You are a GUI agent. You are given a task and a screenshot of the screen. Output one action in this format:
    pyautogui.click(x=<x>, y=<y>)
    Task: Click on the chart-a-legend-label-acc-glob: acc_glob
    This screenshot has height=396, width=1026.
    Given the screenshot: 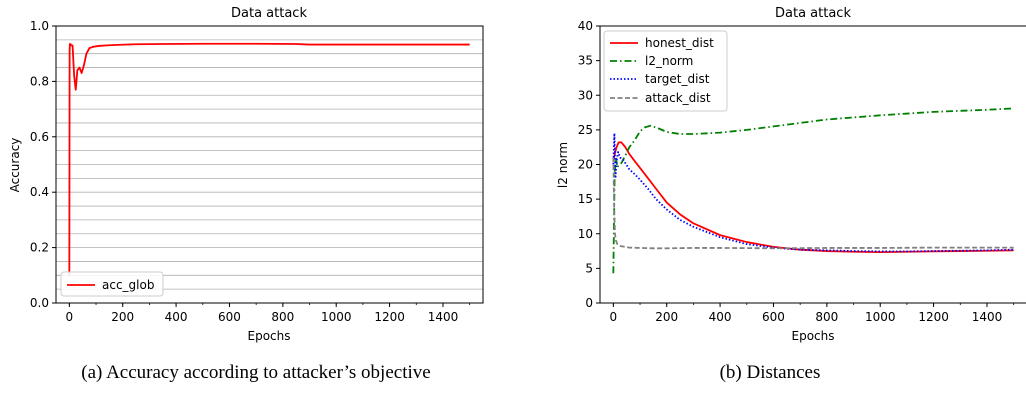 What is the action you would take?
    pyautogui.click(x=128, y=285)
    